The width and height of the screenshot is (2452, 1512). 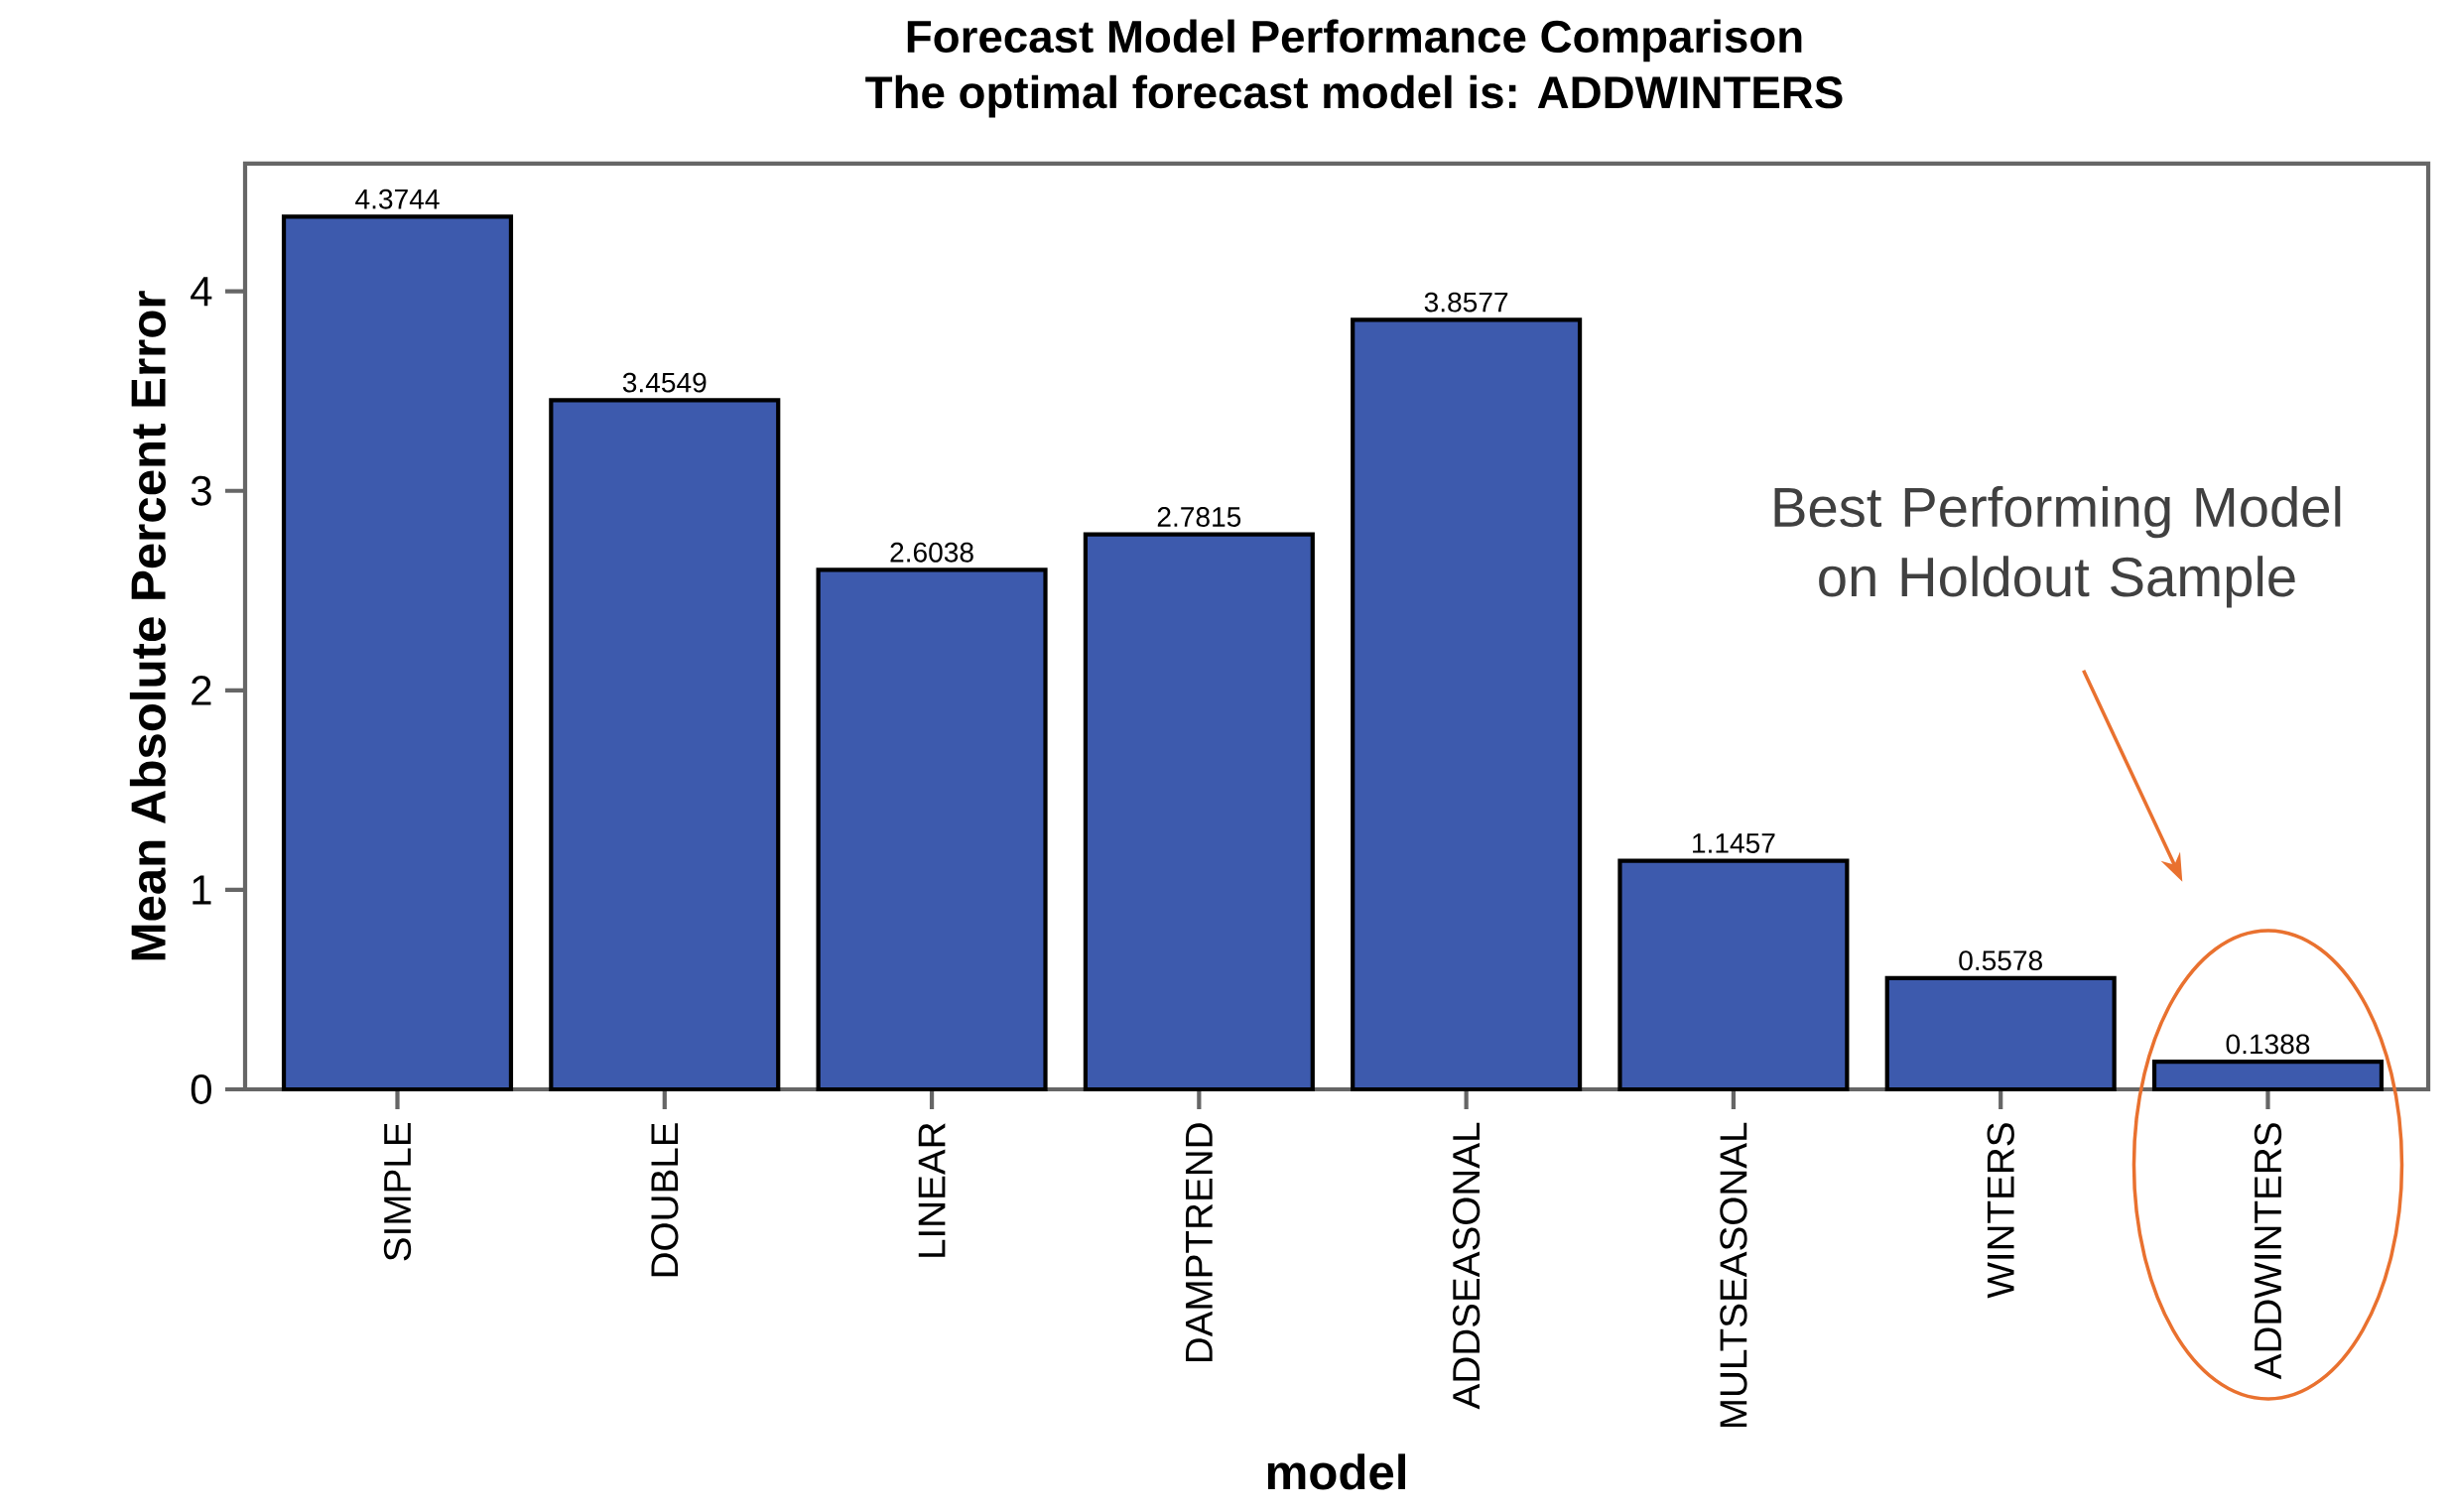 I want to click on x-tick-label: WINTERS, so click(x=2000, y=1211).